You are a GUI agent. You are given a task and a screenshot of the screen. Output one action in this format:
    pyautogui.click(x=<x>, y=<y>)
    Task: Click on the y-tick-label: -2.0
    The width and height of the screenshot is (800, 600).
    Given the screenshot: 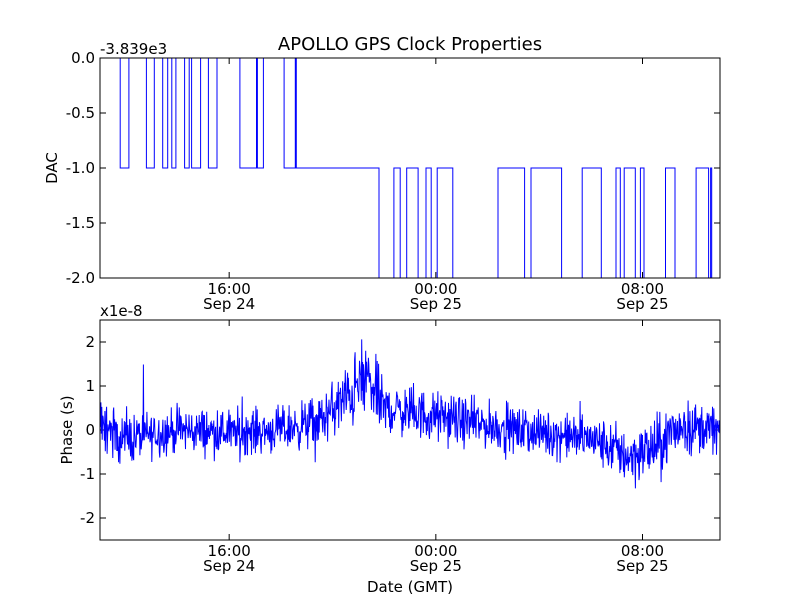 What is the action you would take?
    pyautogui.click(x=80, y=278)
    